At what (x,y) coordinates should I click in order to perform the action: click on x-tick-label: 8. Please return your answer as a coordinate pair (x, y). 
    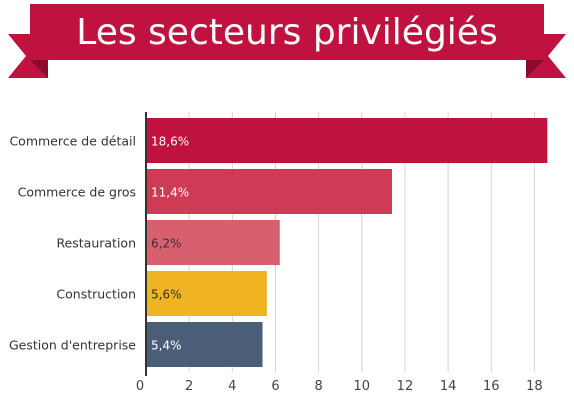
    Looking at the image, I should click on (318, 386).